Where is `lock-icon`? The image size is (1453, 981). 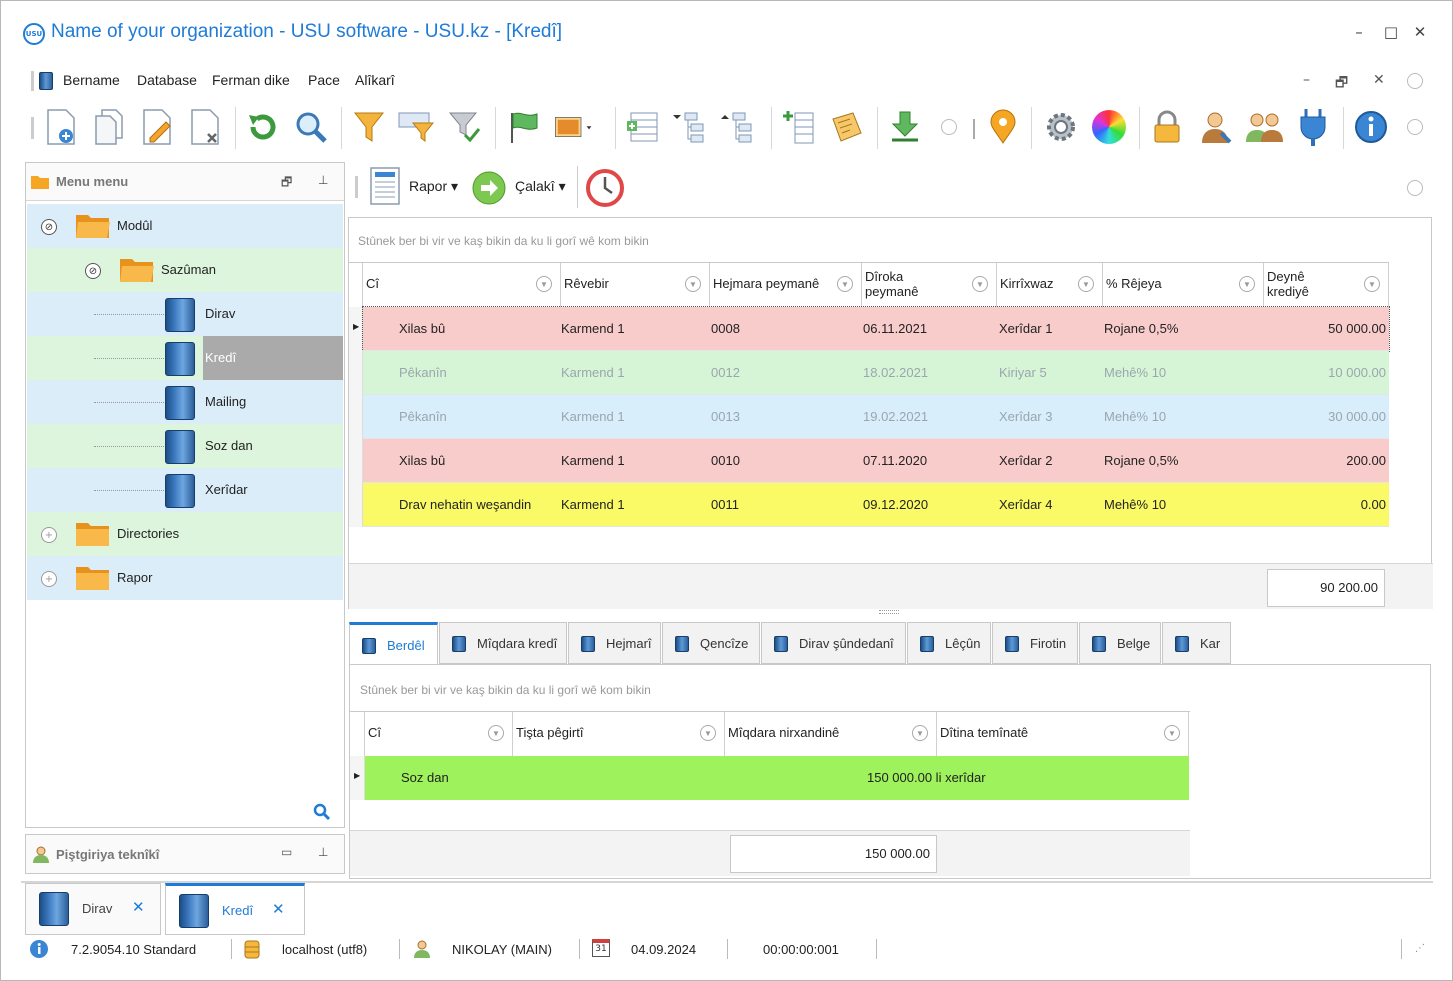
lock-icon is located at coordinates (1167, 127).